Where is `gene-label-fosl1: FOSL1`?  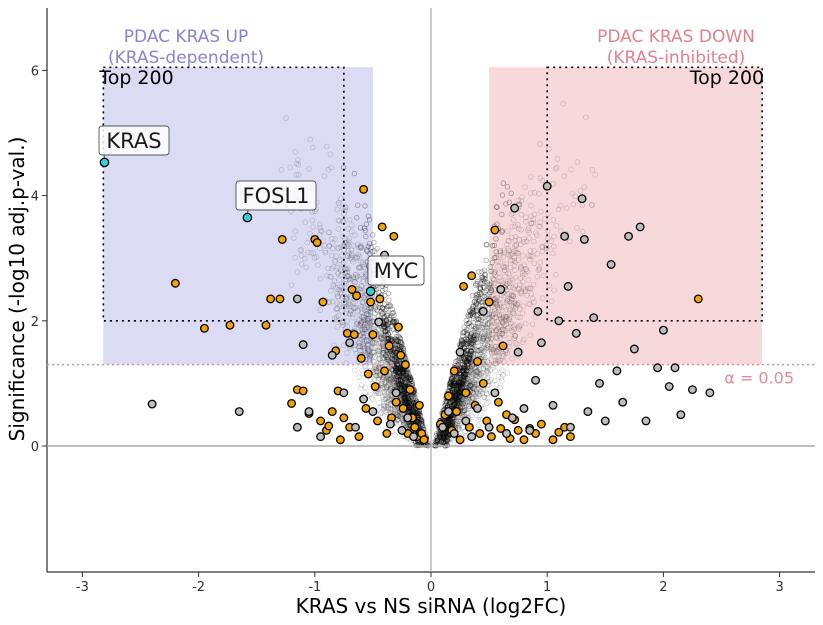
gene-label-fosl1: FOSL1 is located at coordinates (276, 196).